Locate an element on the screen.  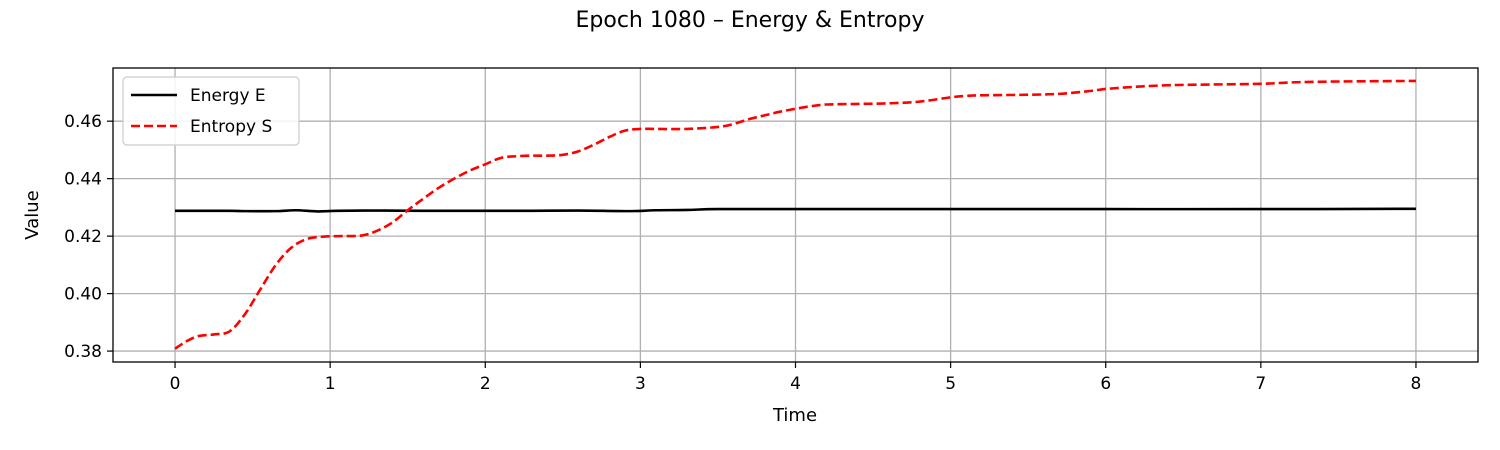
legend-label-energy: Energy E is located at coordinates (228, 96).